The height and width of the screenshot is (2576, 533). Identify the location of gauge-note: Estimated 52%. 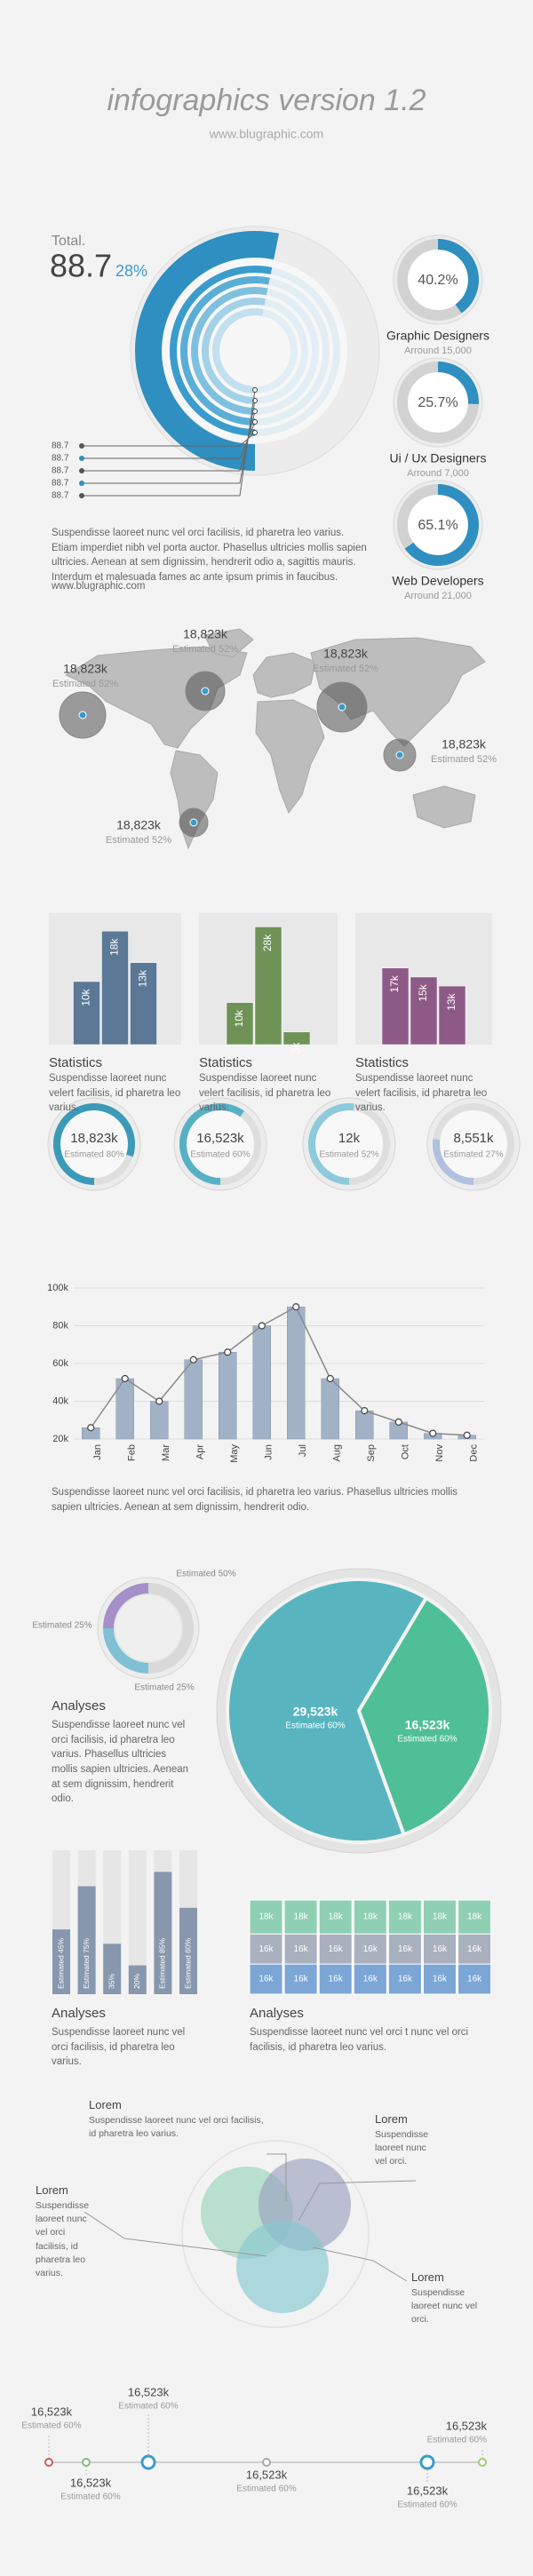
(348, 1155).